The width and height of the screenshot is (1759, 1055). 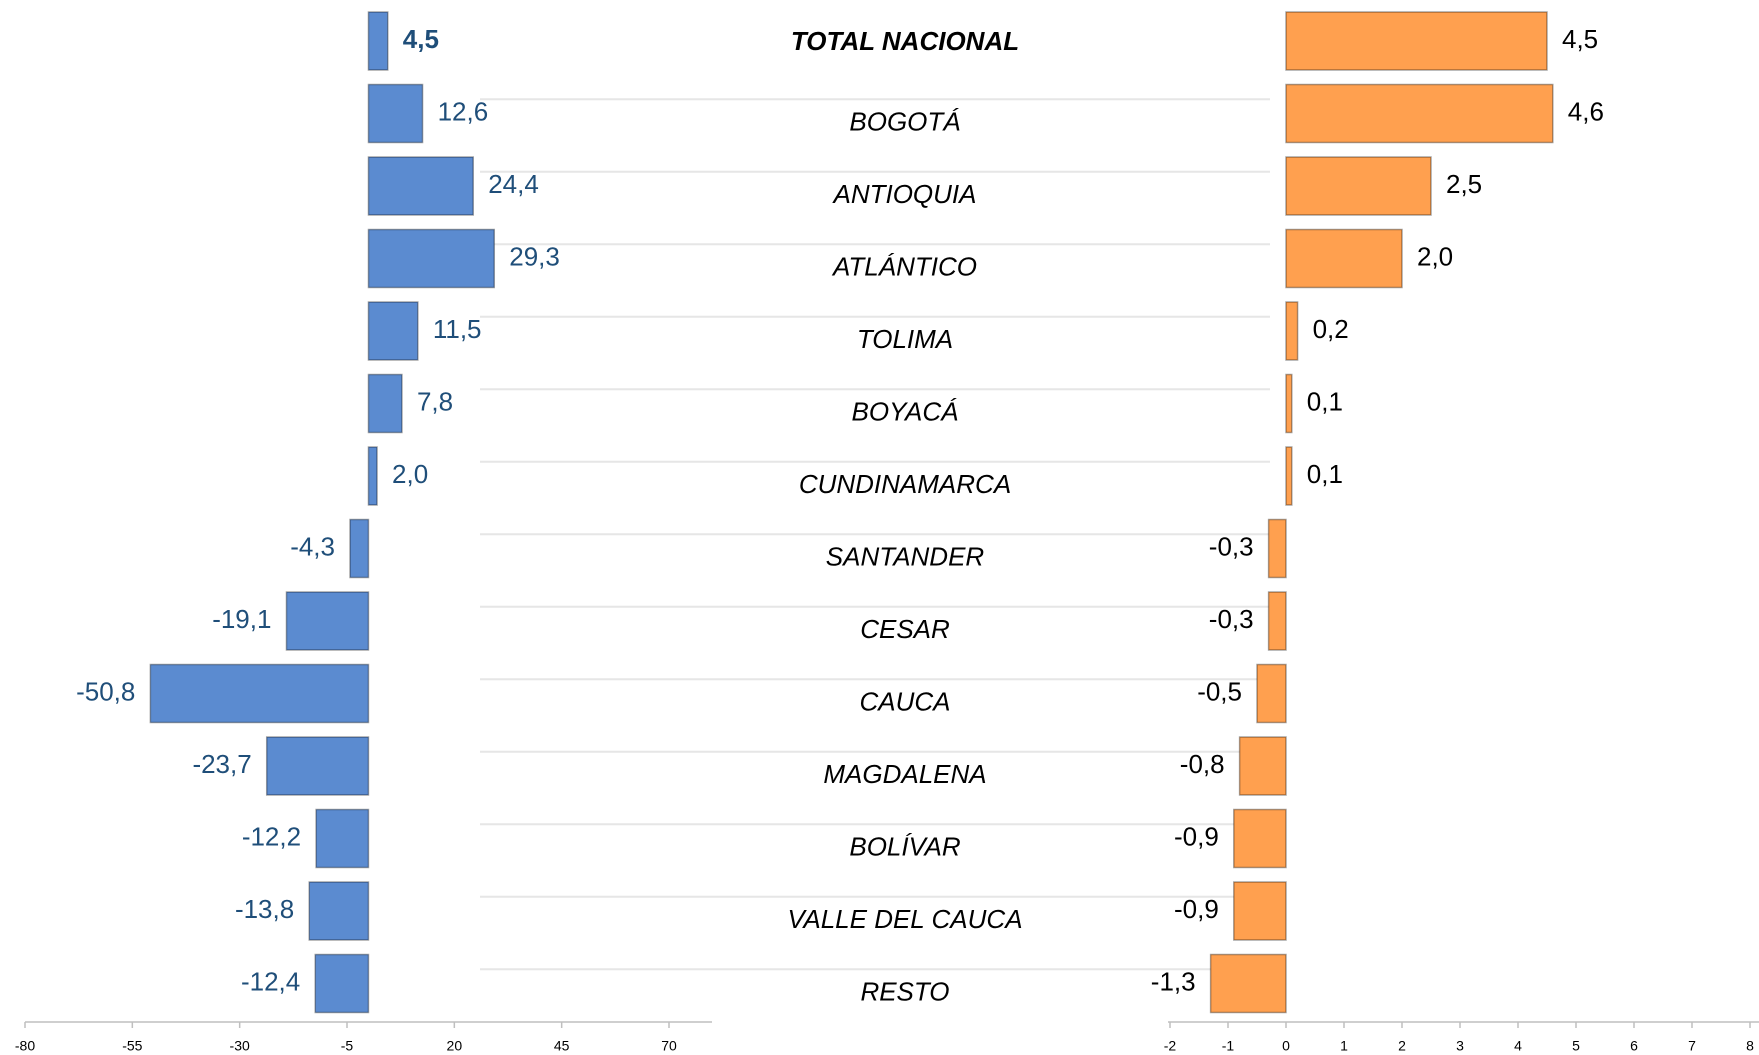 What do you see at coordinates (905, 629) in the screenshot?
I see `category-label: CESAR` at bounding box center [905, 629].